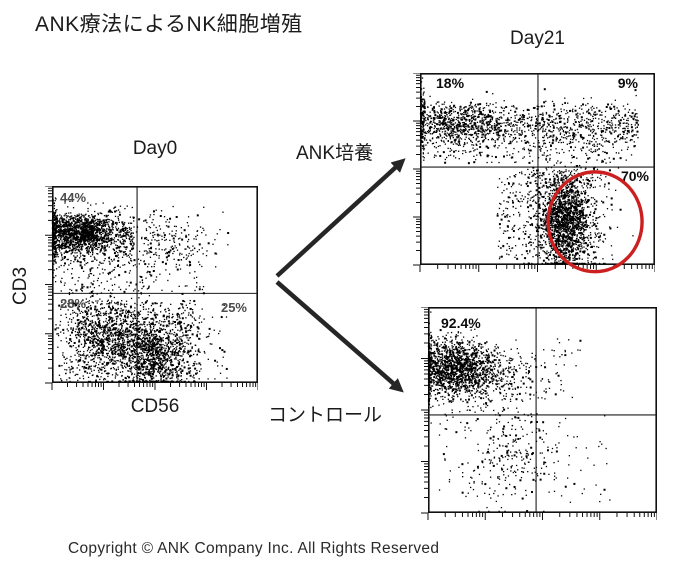  Describe the element at coordinates (634, 176) in the screenshot. I see `quadrant-label-ank-lower-right: 70%` at that location.